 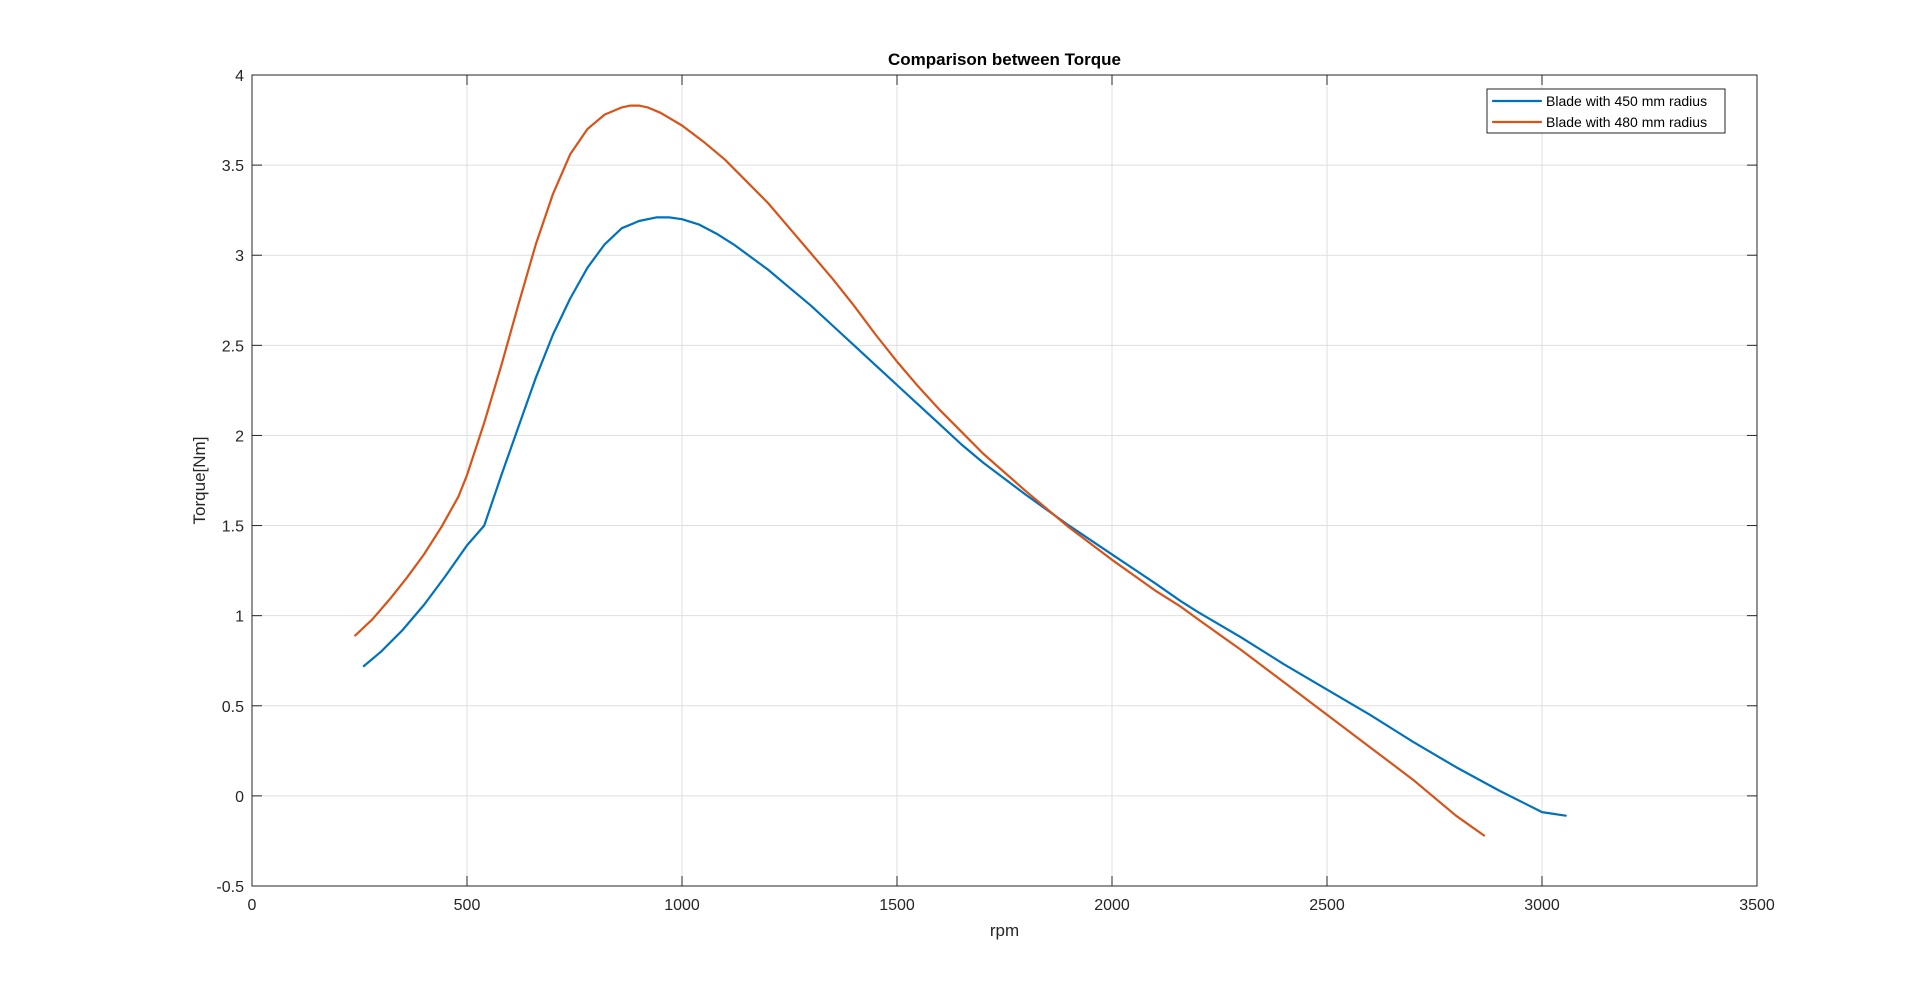 What do you see at coordinates (1327, 905) in the screenshot?
I see `x-tick-label: 2500` at bounding box center [1327, 905].